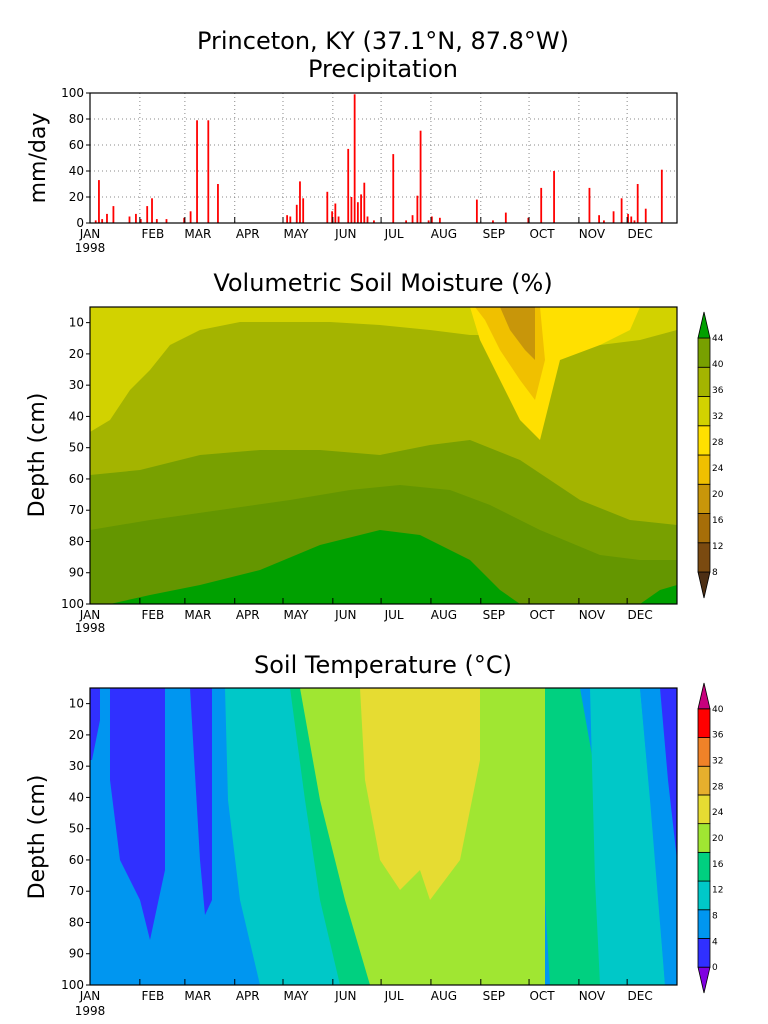  What do you see at coordinates (704, 696) in the screenshot?
I see `temperature-colorbar-high` at bounding box center [704, 696].